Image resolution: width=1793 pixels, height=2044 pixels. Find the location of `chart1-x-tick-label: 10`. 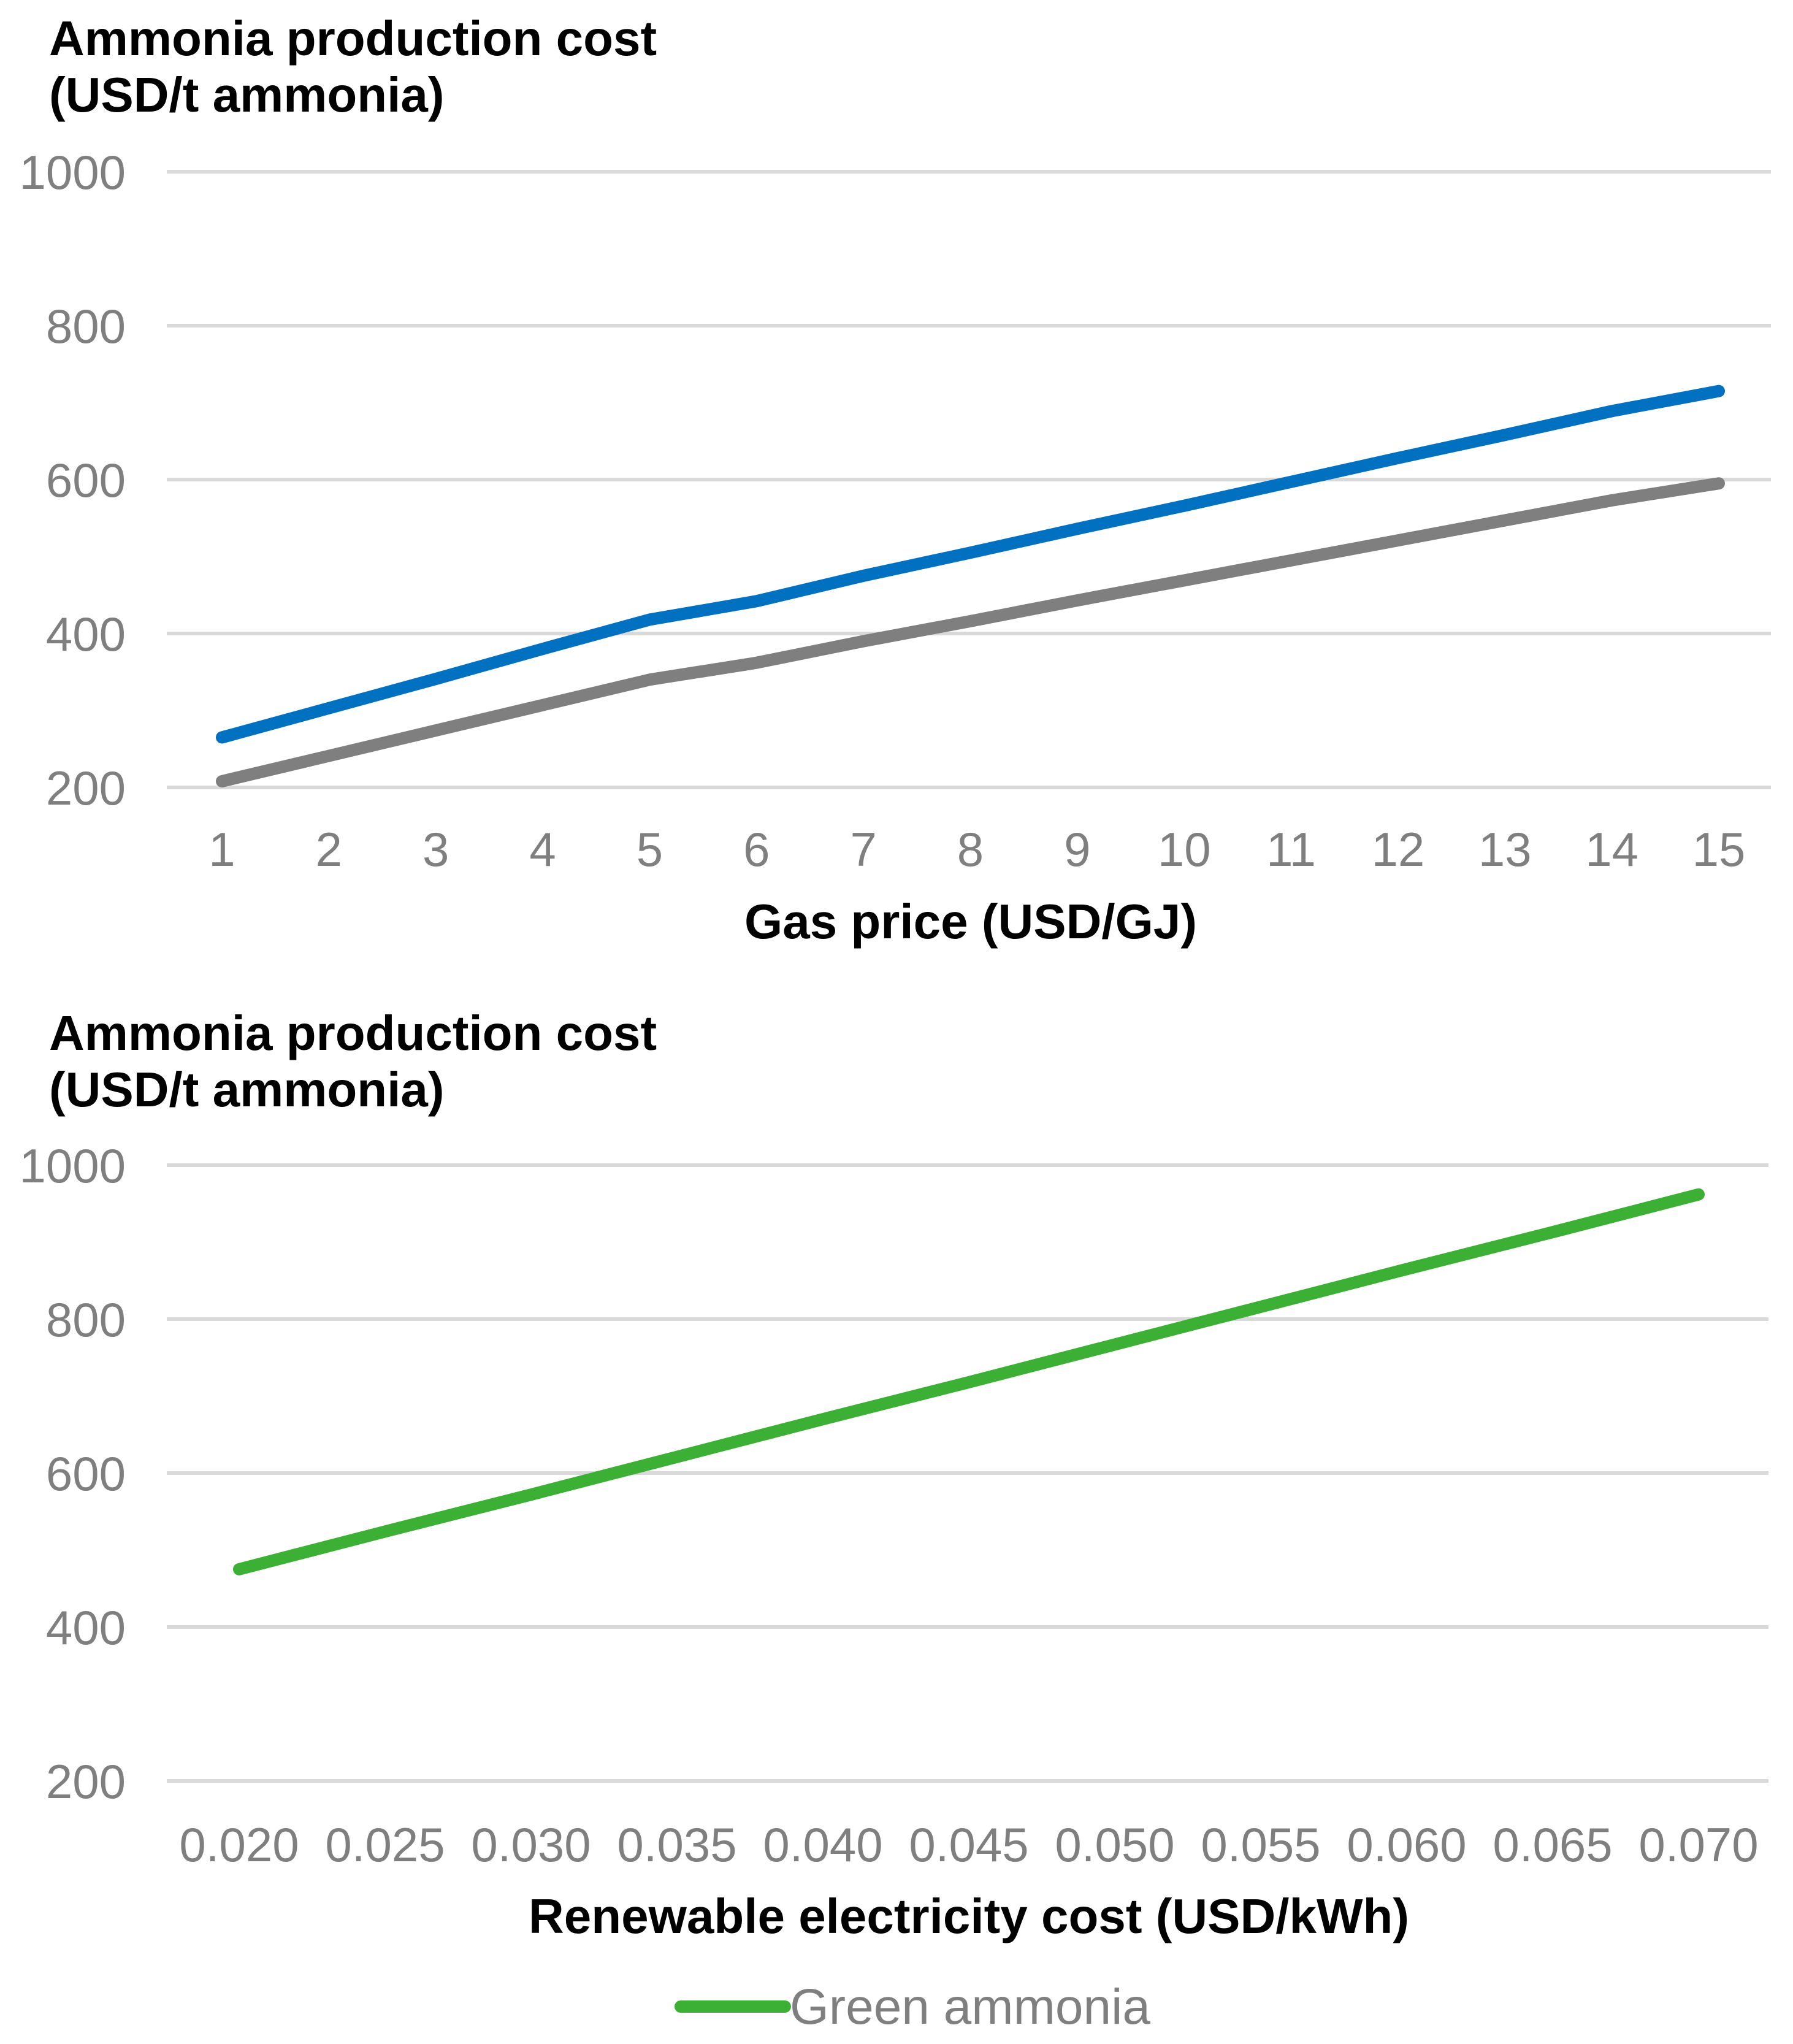

chart1-x-tick-label: 10 is located at coordinates (1184, 849).